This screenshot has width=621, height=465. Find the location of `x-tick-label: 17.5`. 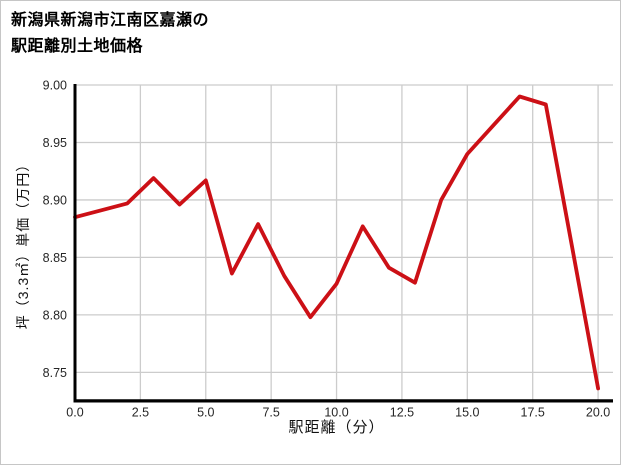

x-tick-label: 17.5 is located at coordinates (533, 413).